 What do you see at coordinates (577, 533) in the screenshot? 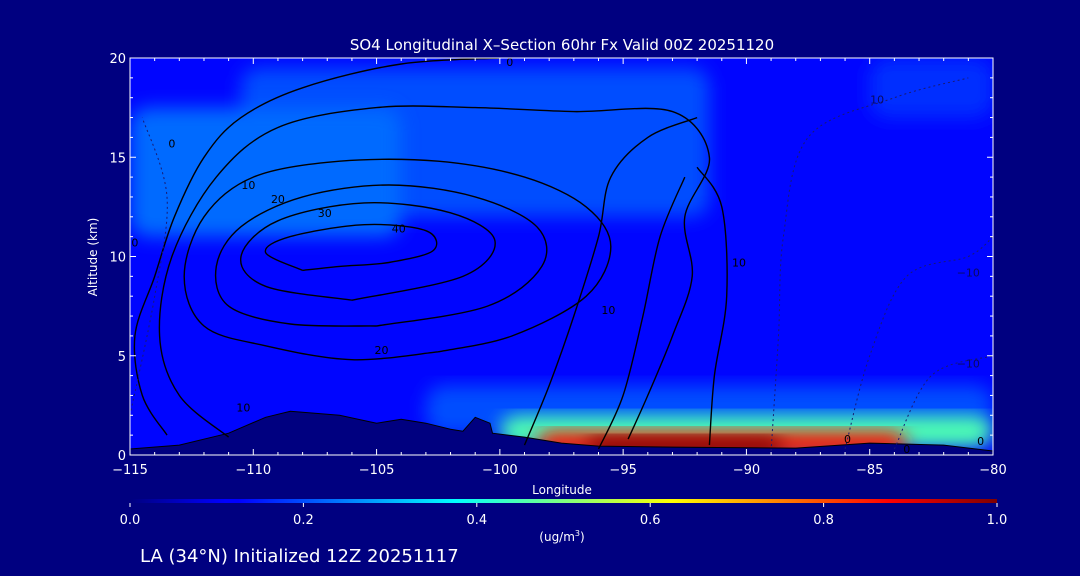
I see `colorbar-unit-superscript: 3` at bounding box center [577, 533].